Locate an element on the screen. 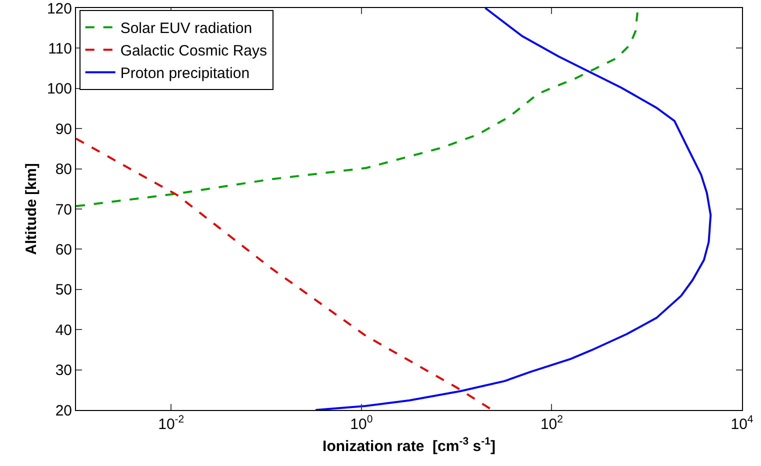 This screenshot has height=466, width=761. x-axis-title: Ionization rate [cm$^{-3}$ s$^{-1}$] is located at coordinates (409, 445).